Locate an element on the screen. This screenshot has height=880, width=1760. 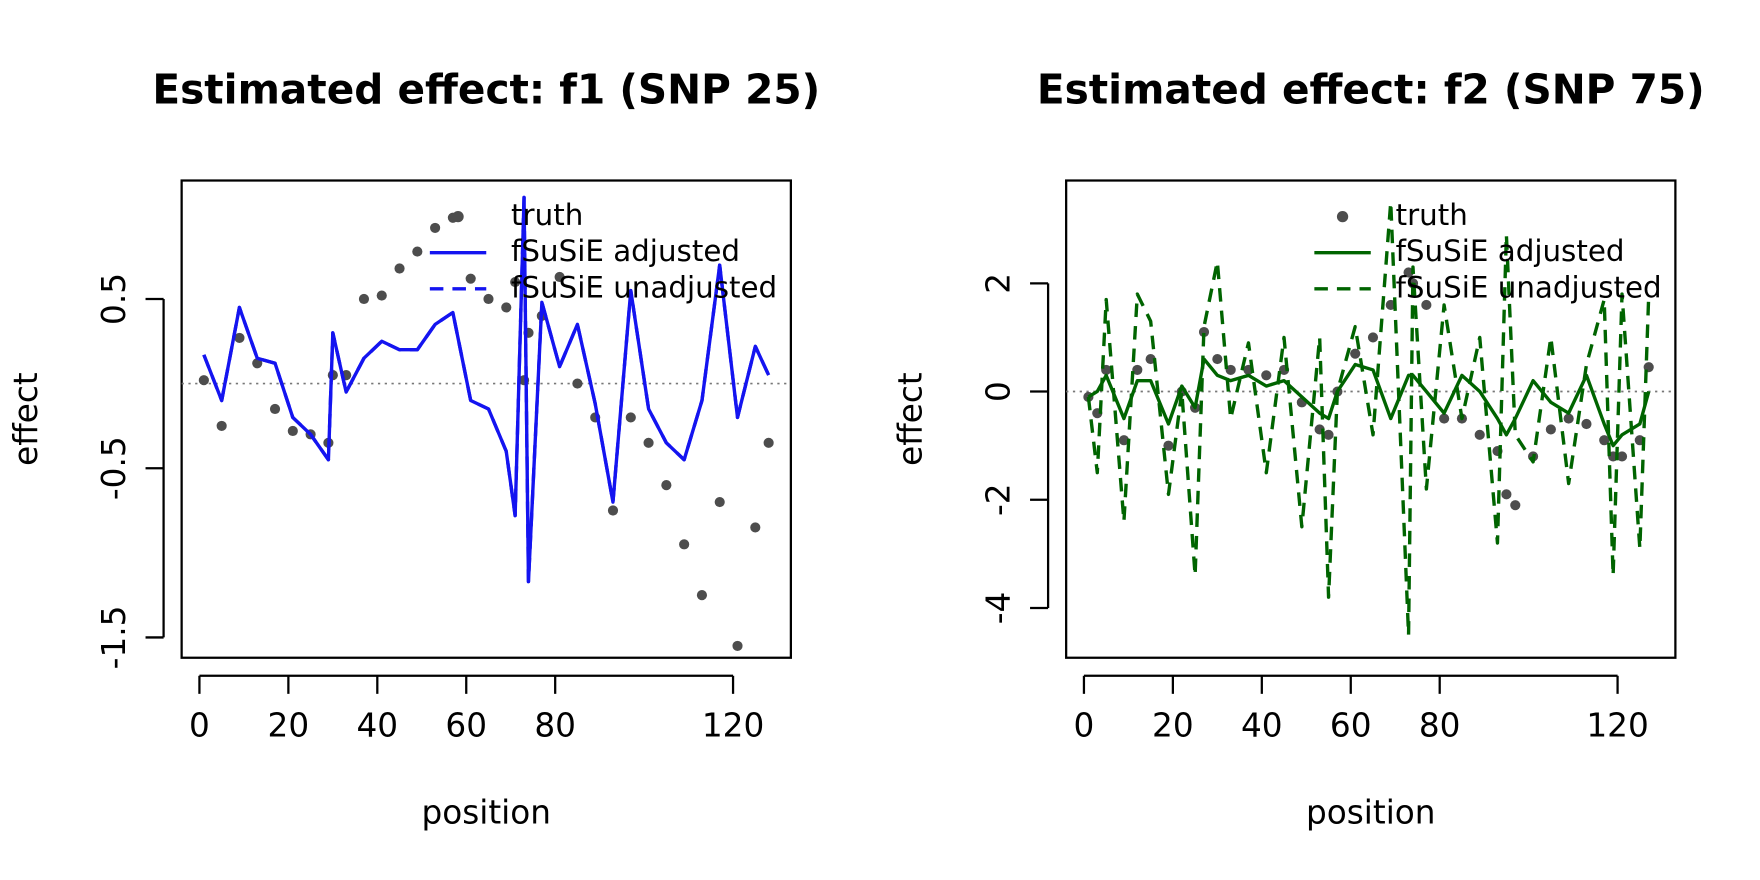
y-tick-label: -4 is located at coordinates (999, 608).